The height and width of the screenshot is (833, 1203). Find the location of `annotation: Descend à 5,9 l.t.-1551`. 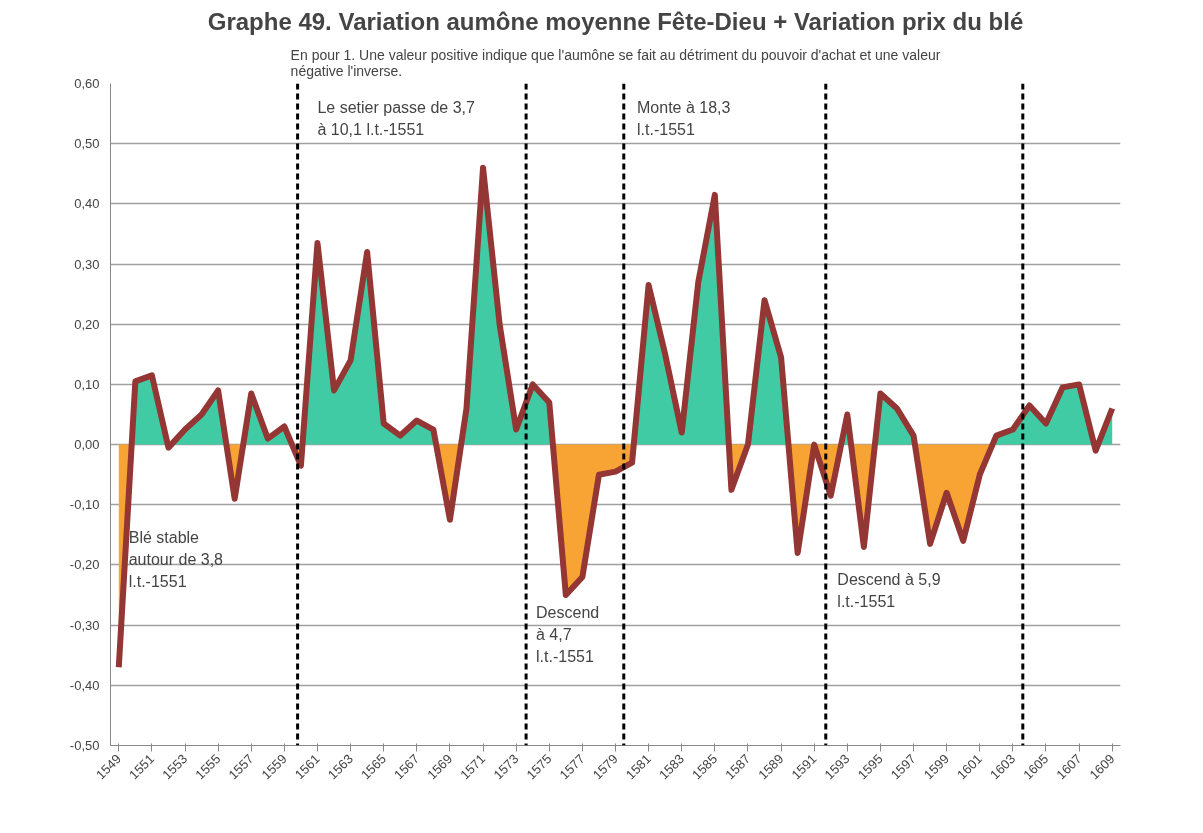

annotation: Descend à 5,9 l.t.-1551 is located at coordinates (889, 590).